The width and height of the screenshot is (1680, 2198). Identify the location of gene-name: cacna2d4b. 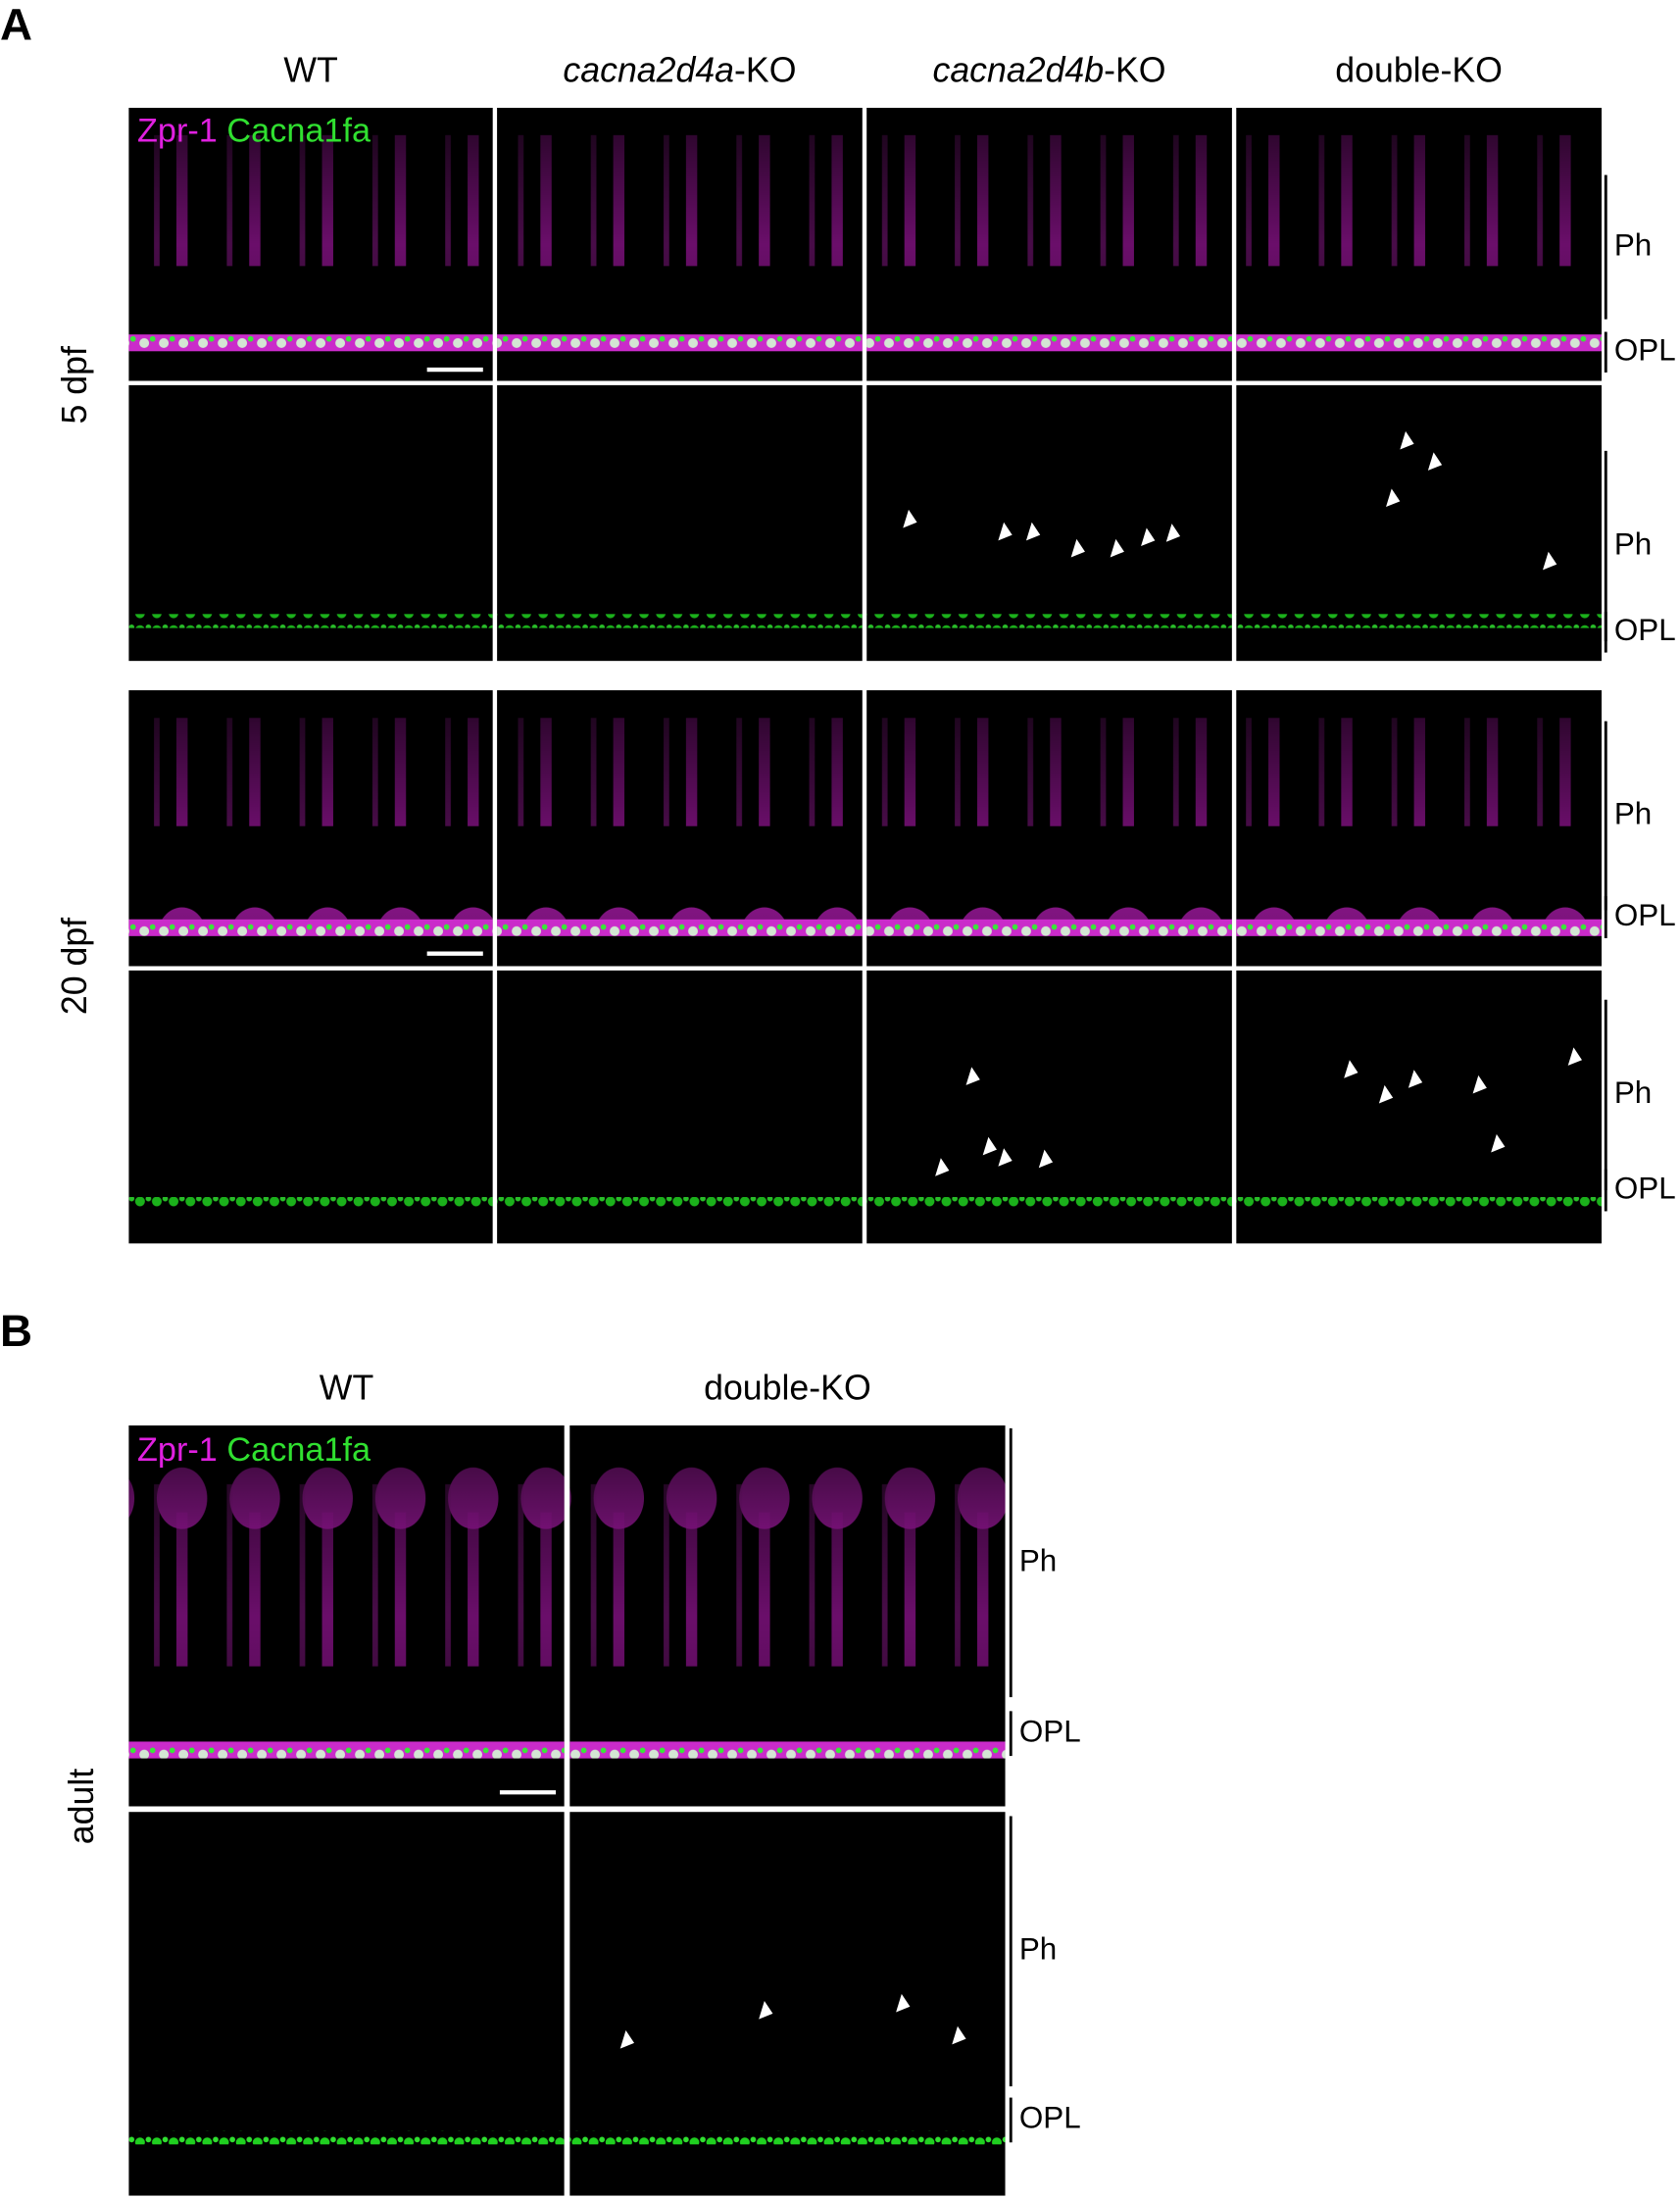
(1018, 71).